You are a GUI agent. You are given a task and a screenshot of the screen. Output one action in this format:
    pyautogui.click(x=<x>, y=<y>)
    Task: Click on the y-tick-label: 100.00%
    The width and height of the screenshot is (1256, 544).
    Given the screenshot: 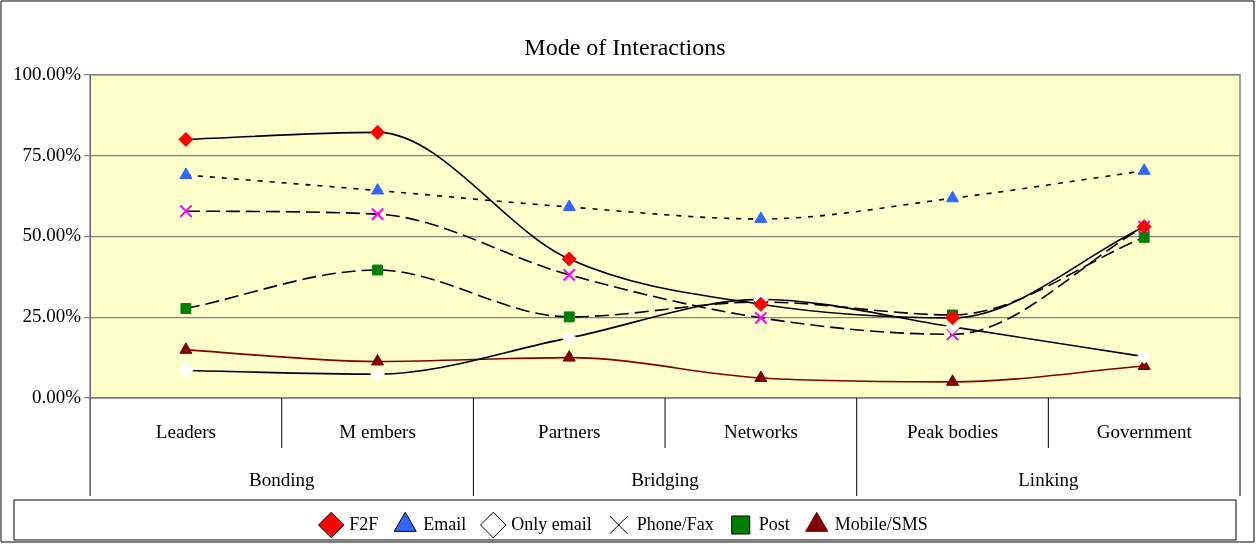 What is the action you would take?
    pyautogui.click(x=47, y=73)
    